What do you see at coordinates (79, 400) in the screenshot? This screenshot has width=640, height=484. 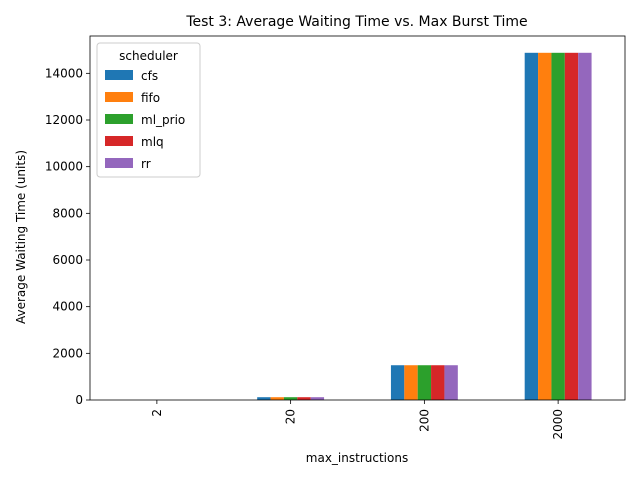 I see `y-tick-label: 0` at bounding box center [79, 400].